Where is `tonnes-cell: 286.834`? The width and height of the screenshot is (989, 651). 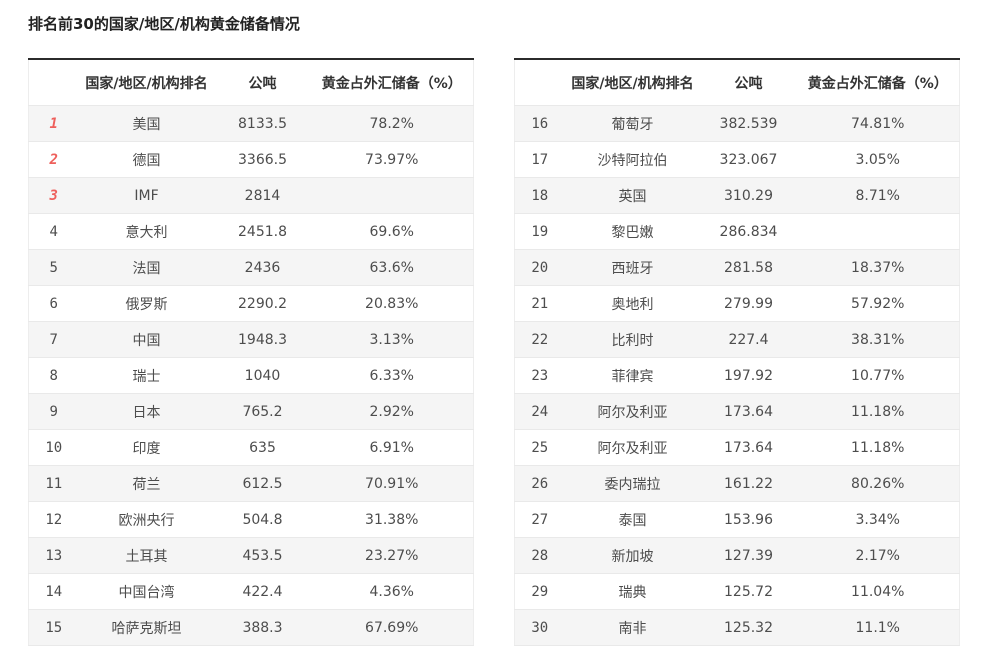
tonnes-cell: 286.834 is located at coordinates (748, 231).